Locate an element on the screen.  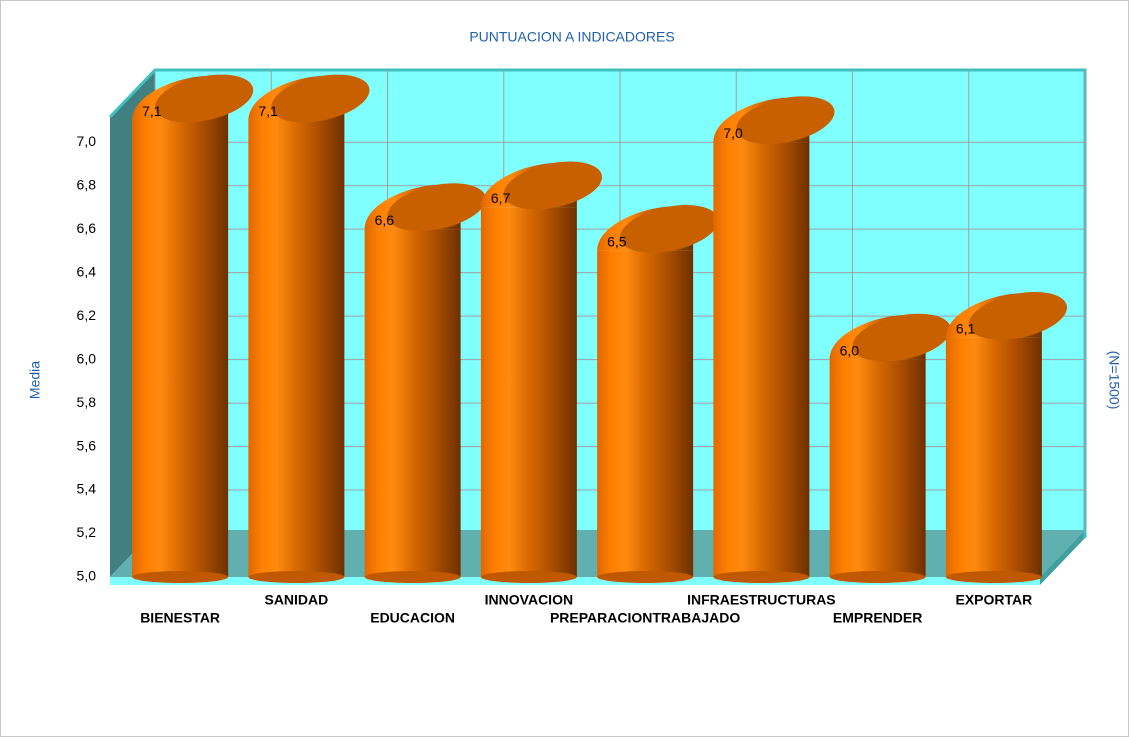
y-tick-label: 5,4 is located at coordinates (87, 489).